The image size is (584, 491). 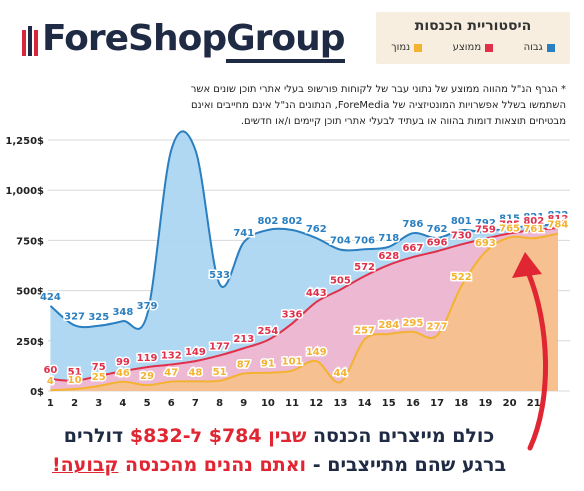 What do you see at coordinates (24, 141) in the screenshot?
I see `y-tick-label: 1,250$` at bounding box center [24, 141].